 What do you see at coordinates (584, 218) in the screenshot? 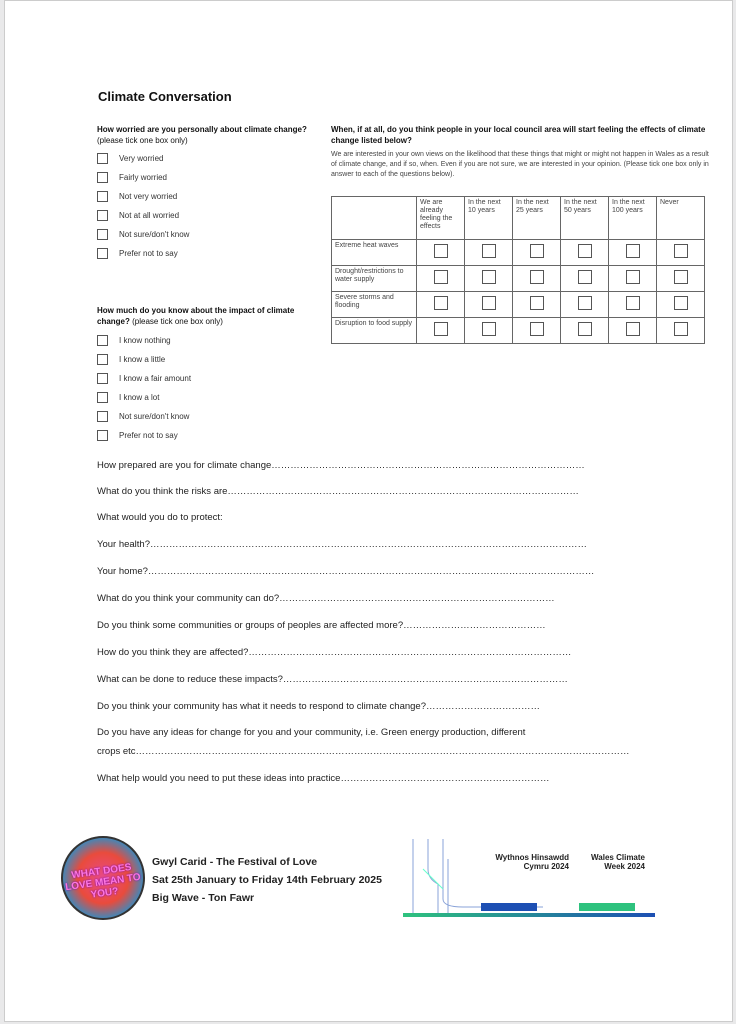
I see `column-header: In the next 50 years` at bounding box center [584, 218].